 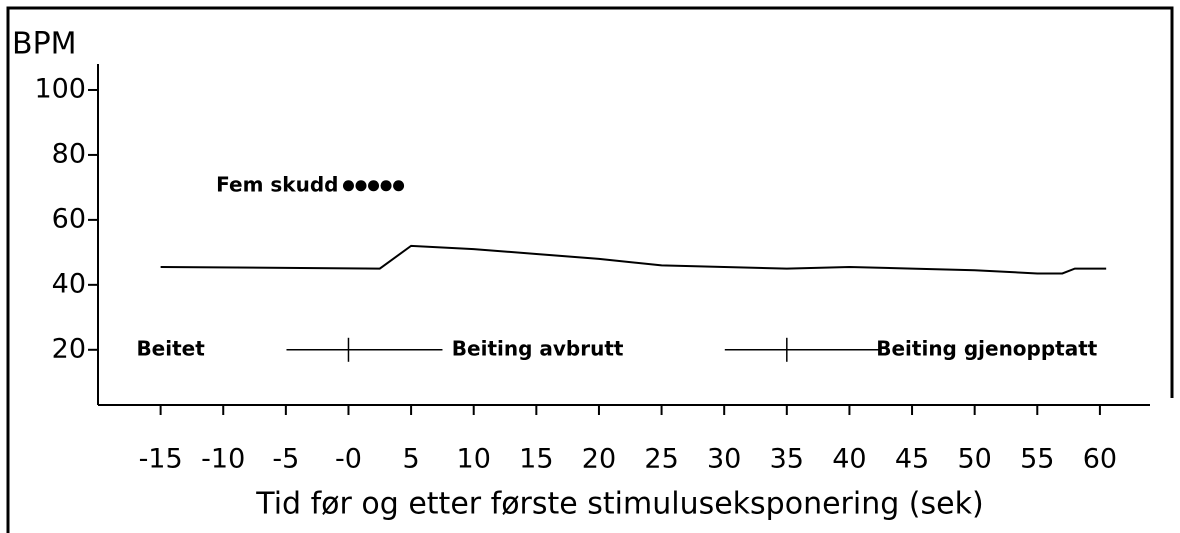 I want to click on x-tick-label: 60, so click(x=1100, y=459).